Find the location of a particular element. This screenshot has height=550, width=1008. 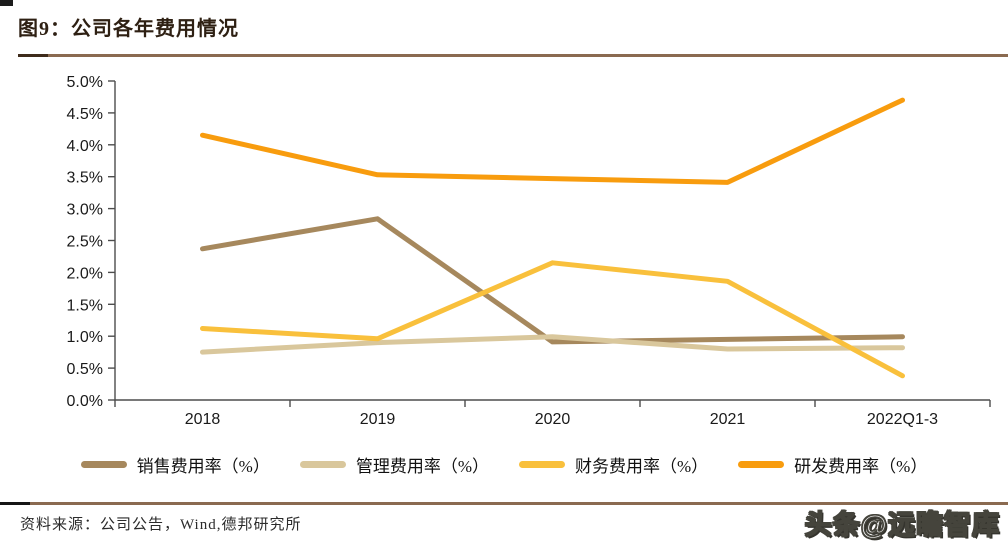

y-tick-label: 0.0% is located at coordinates (85, 401).